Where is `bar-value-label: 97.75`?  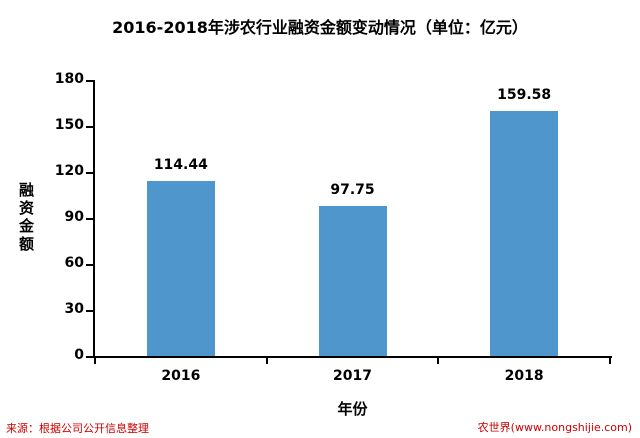
bar-value-label: 97.75 is located at coordinates (352, 190).